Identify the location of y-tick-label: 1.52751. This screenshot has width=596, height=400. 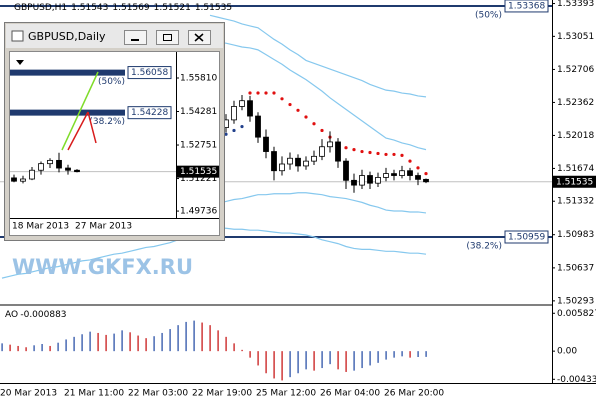
(198, 146).